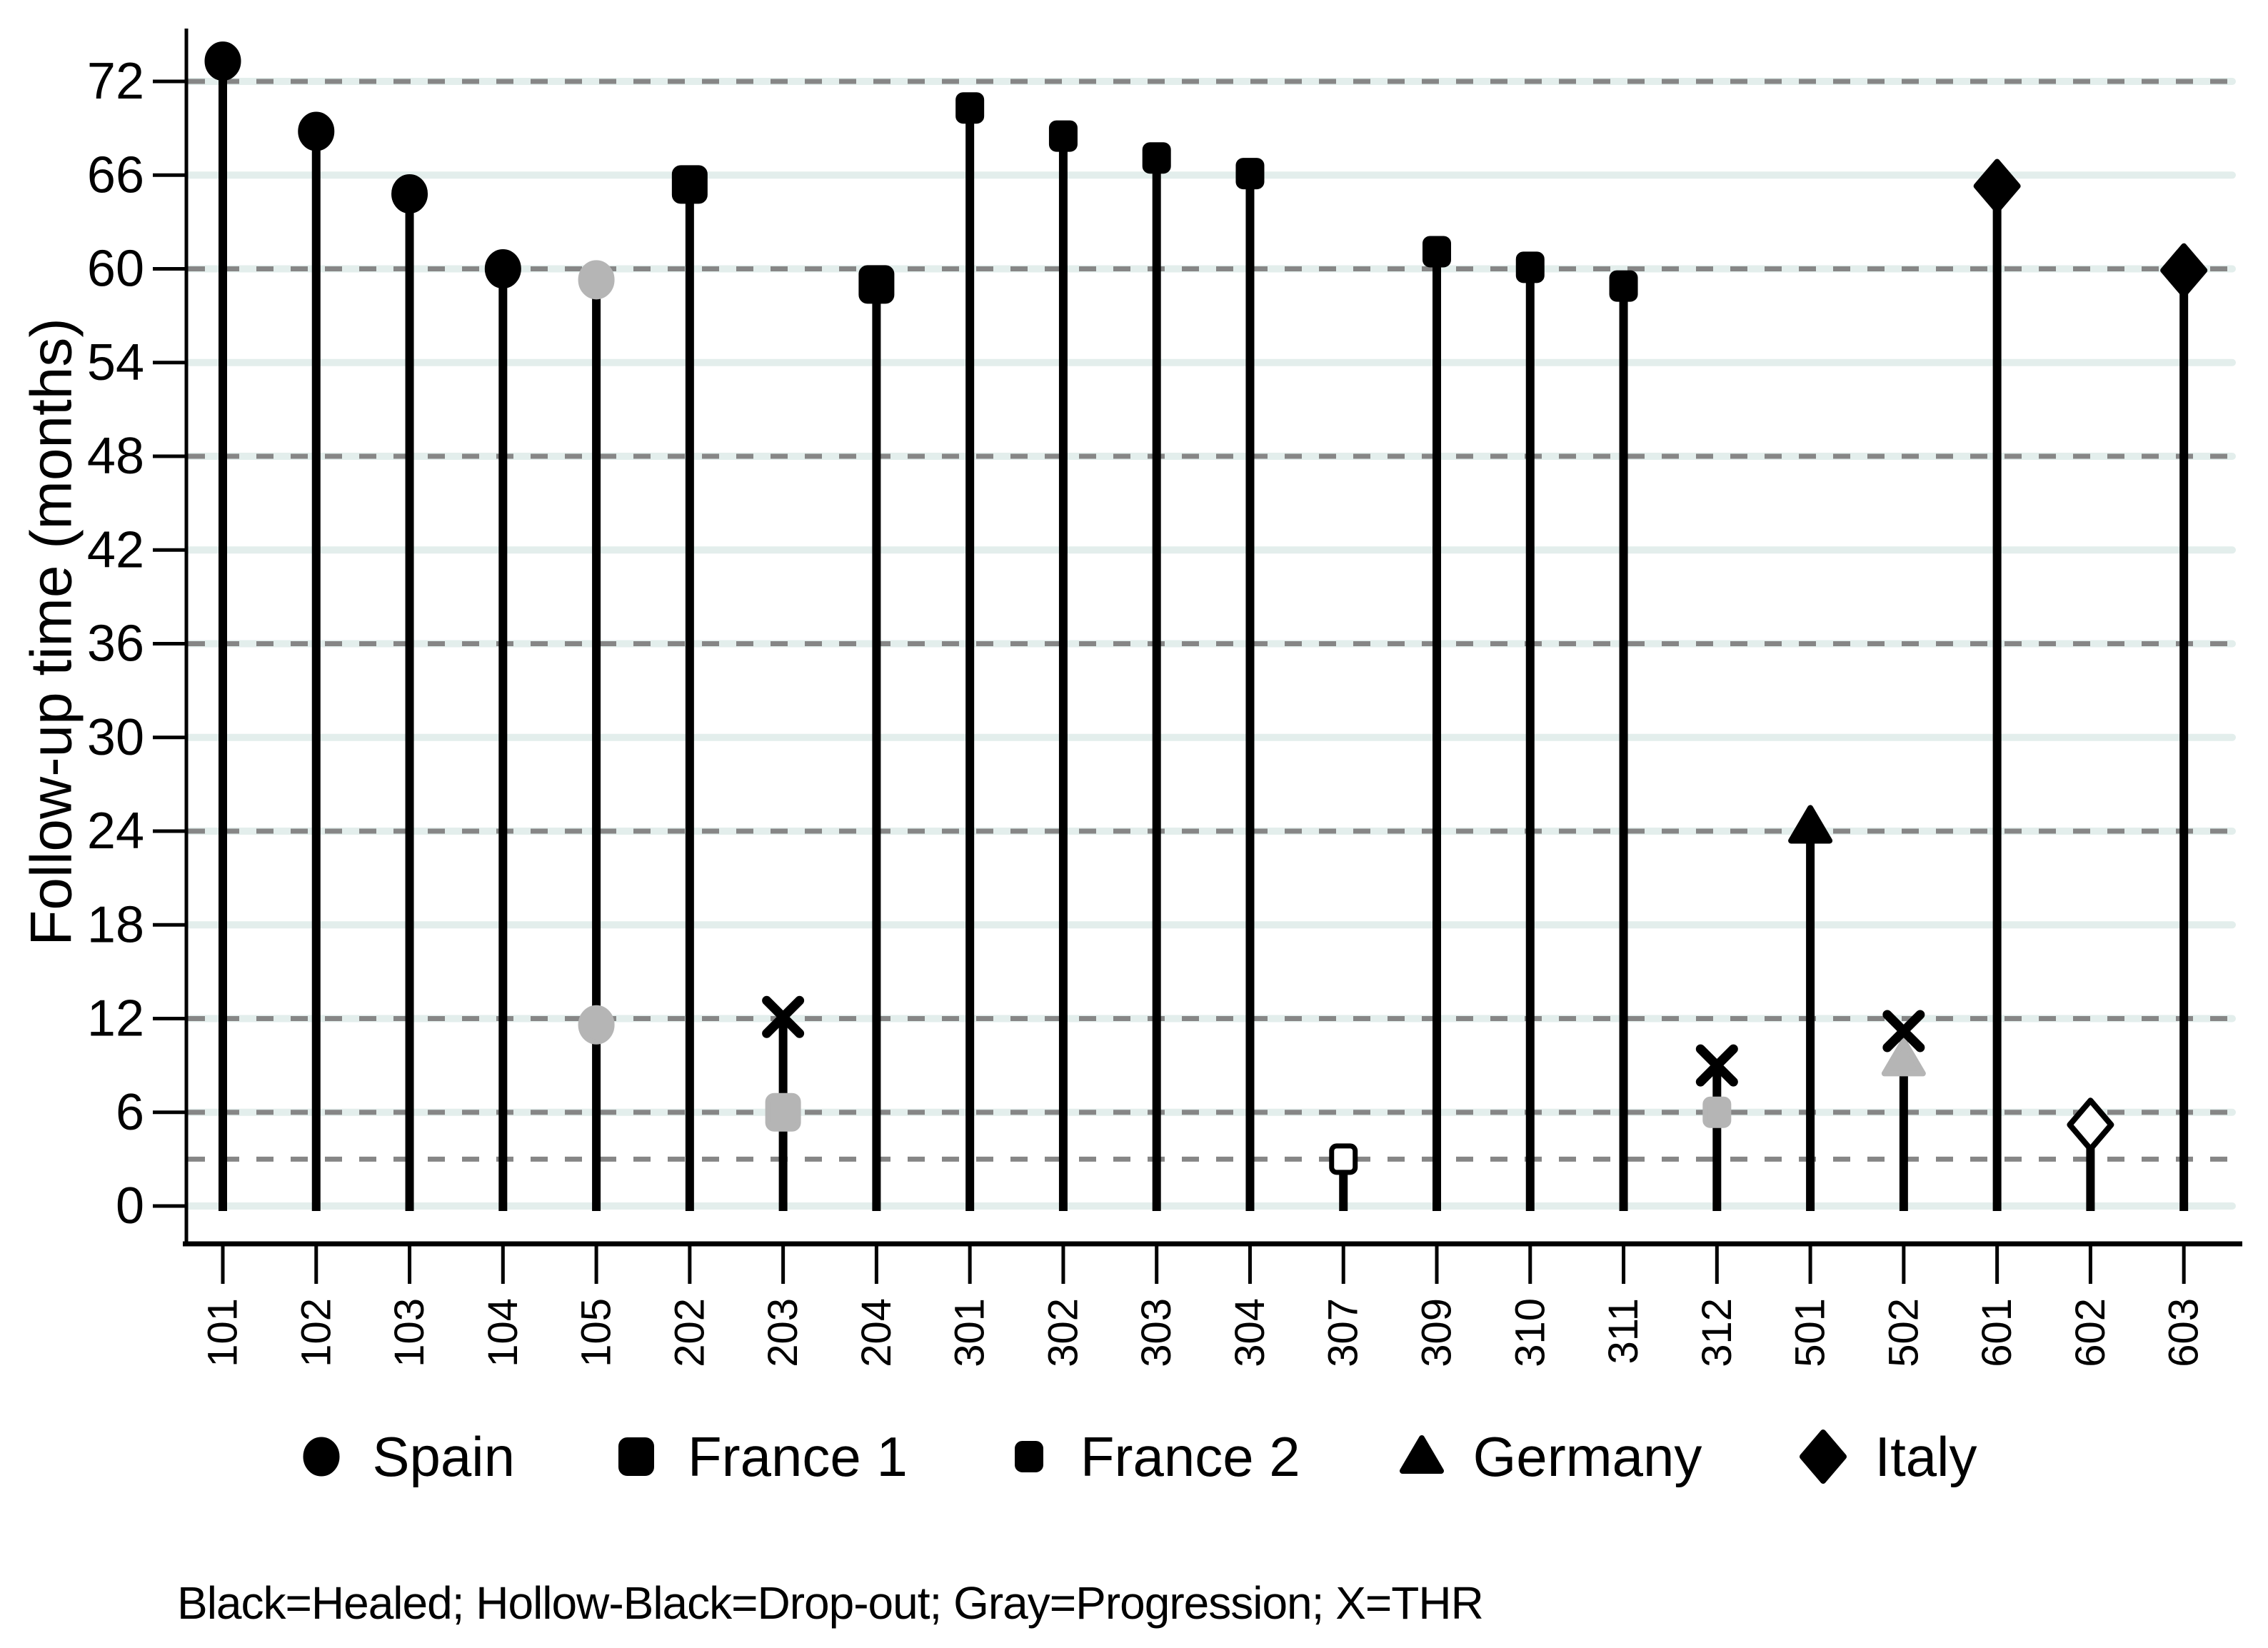  What do you see at coordinates (115, 175) in the screenshot?
I see `y-tick-label: 66` at bounding box center [115, 175].